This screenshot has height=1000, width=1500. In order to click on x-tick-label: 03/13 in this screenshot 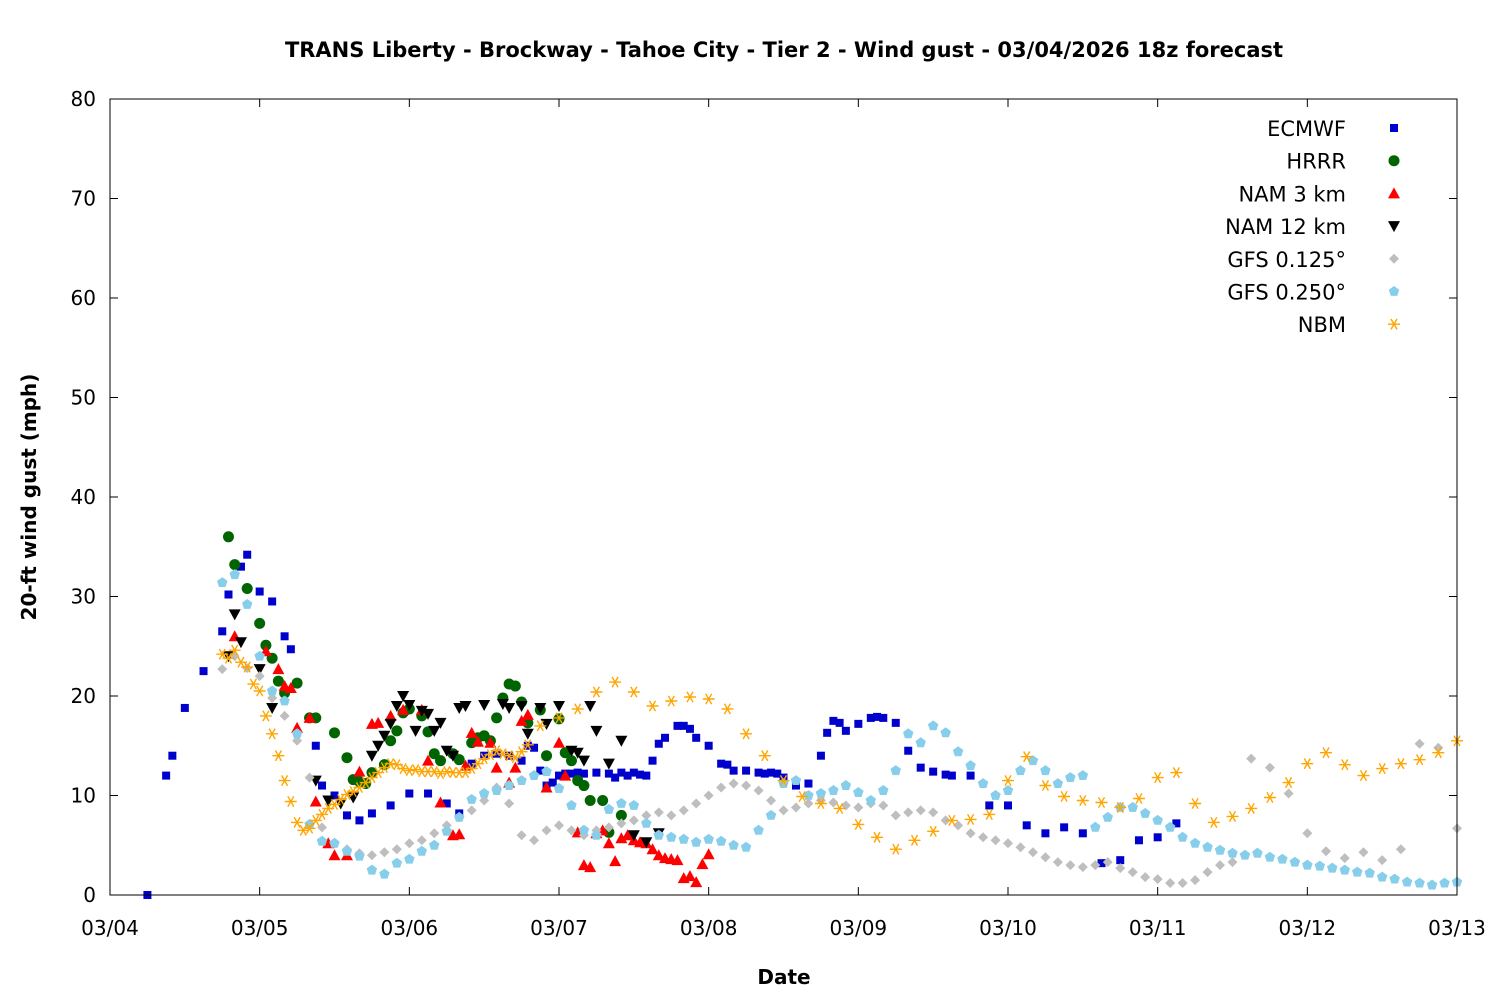, I will do `click(1457, 928)`.